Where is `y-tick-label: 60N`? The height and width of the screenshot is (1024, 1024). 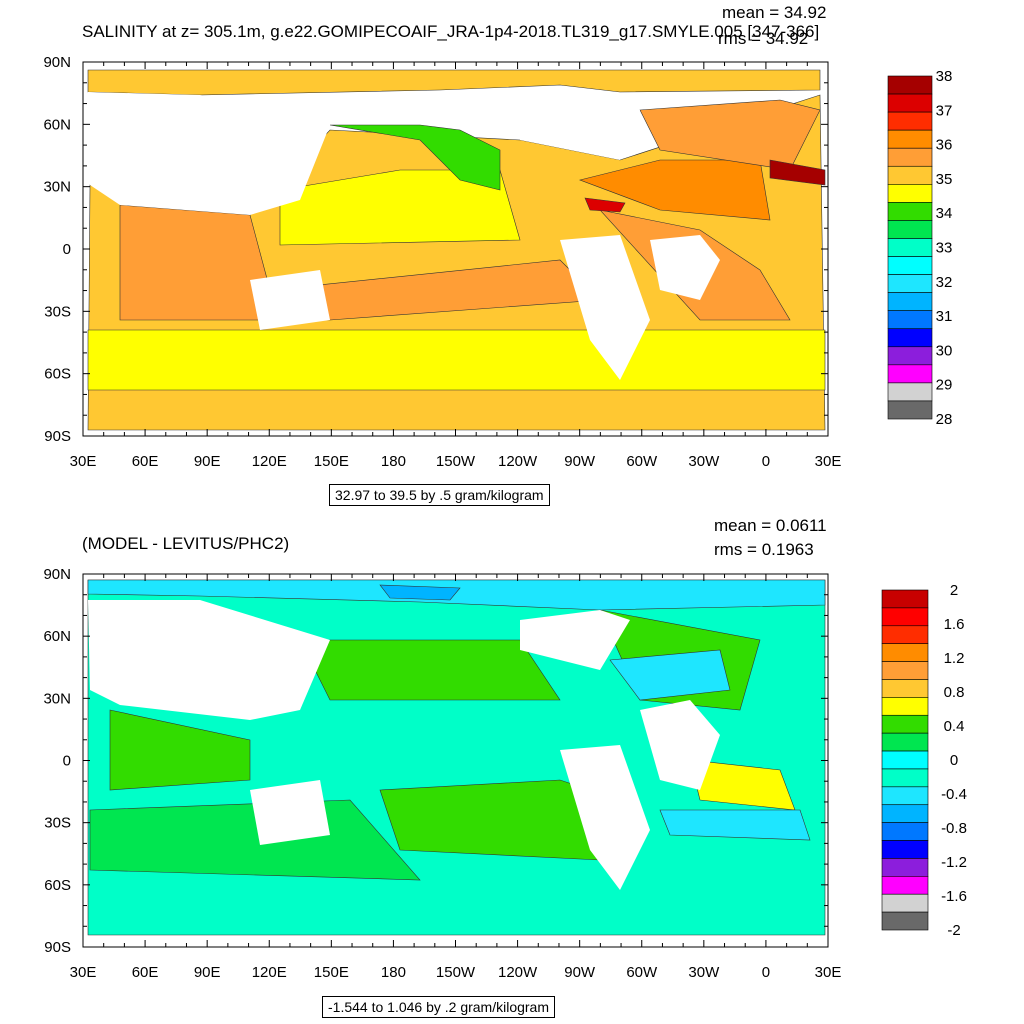 y-tick-label: 60N is located at coordinates (57, 636).